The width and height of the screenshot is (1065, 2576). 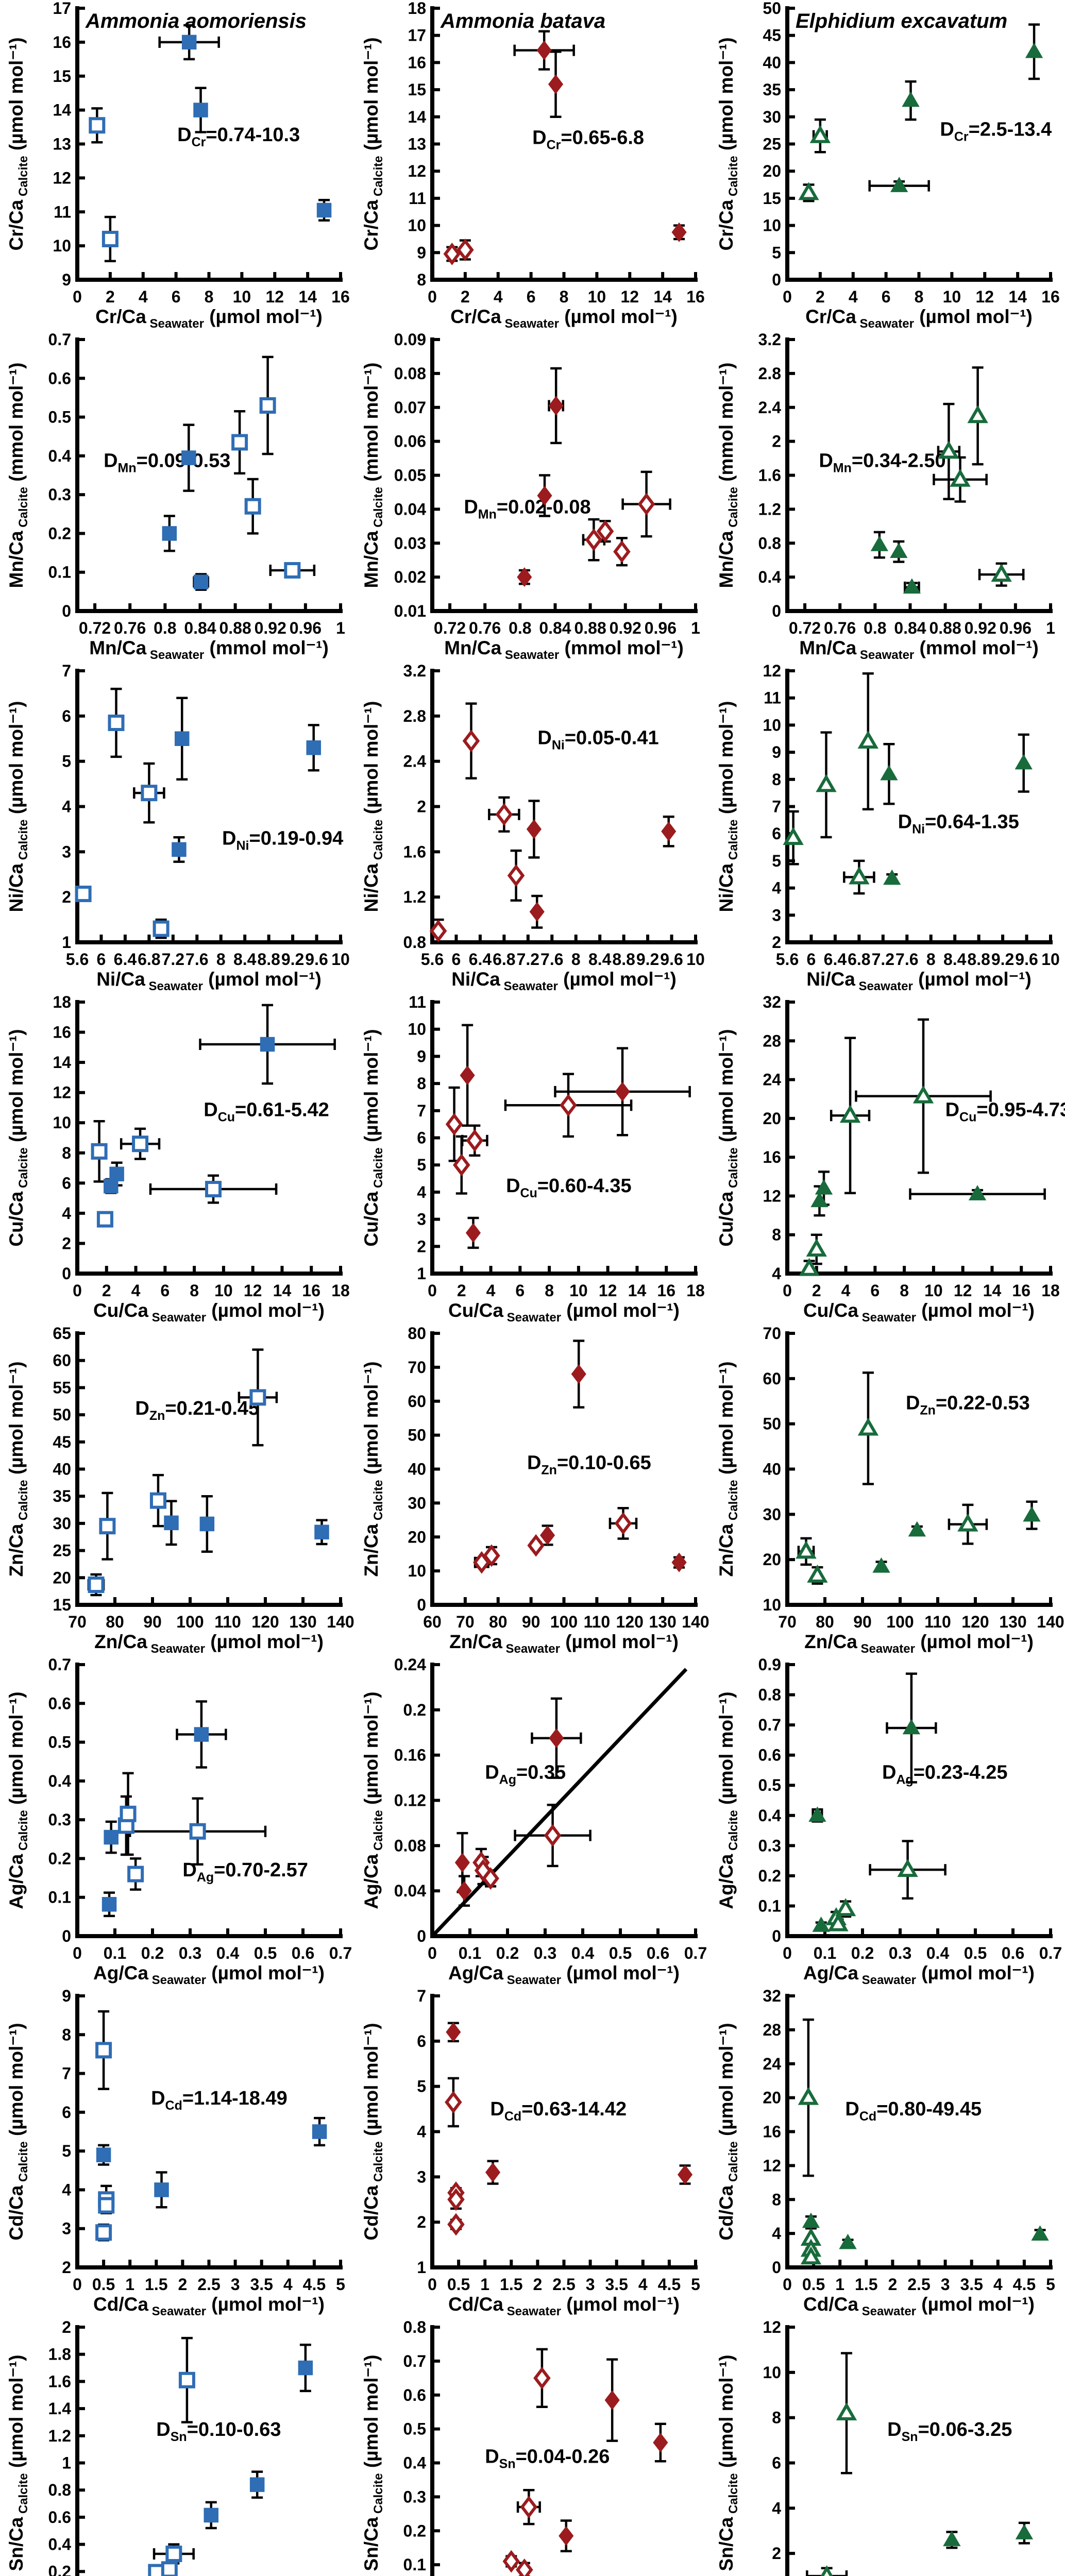 What do you see at coordinates (787, 1622) in the screenshot?
I see `x-tick-label: 70` at bounding box center [787, 1622].